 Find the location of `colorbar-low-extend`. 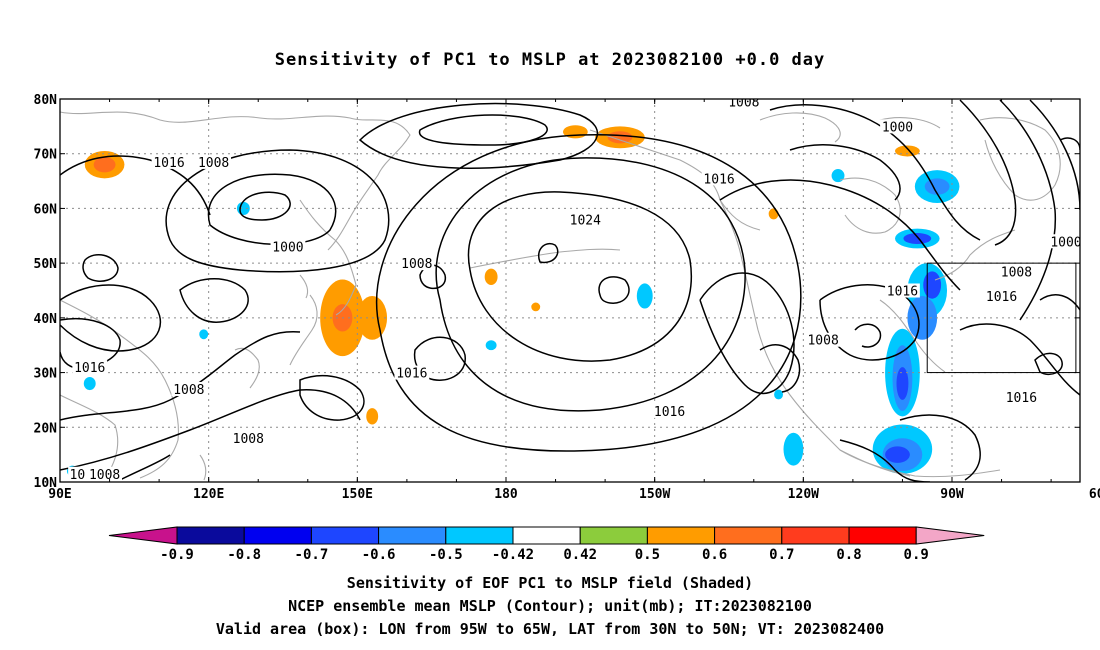

colorbar-low-extend is located at coordinates (143, 535).